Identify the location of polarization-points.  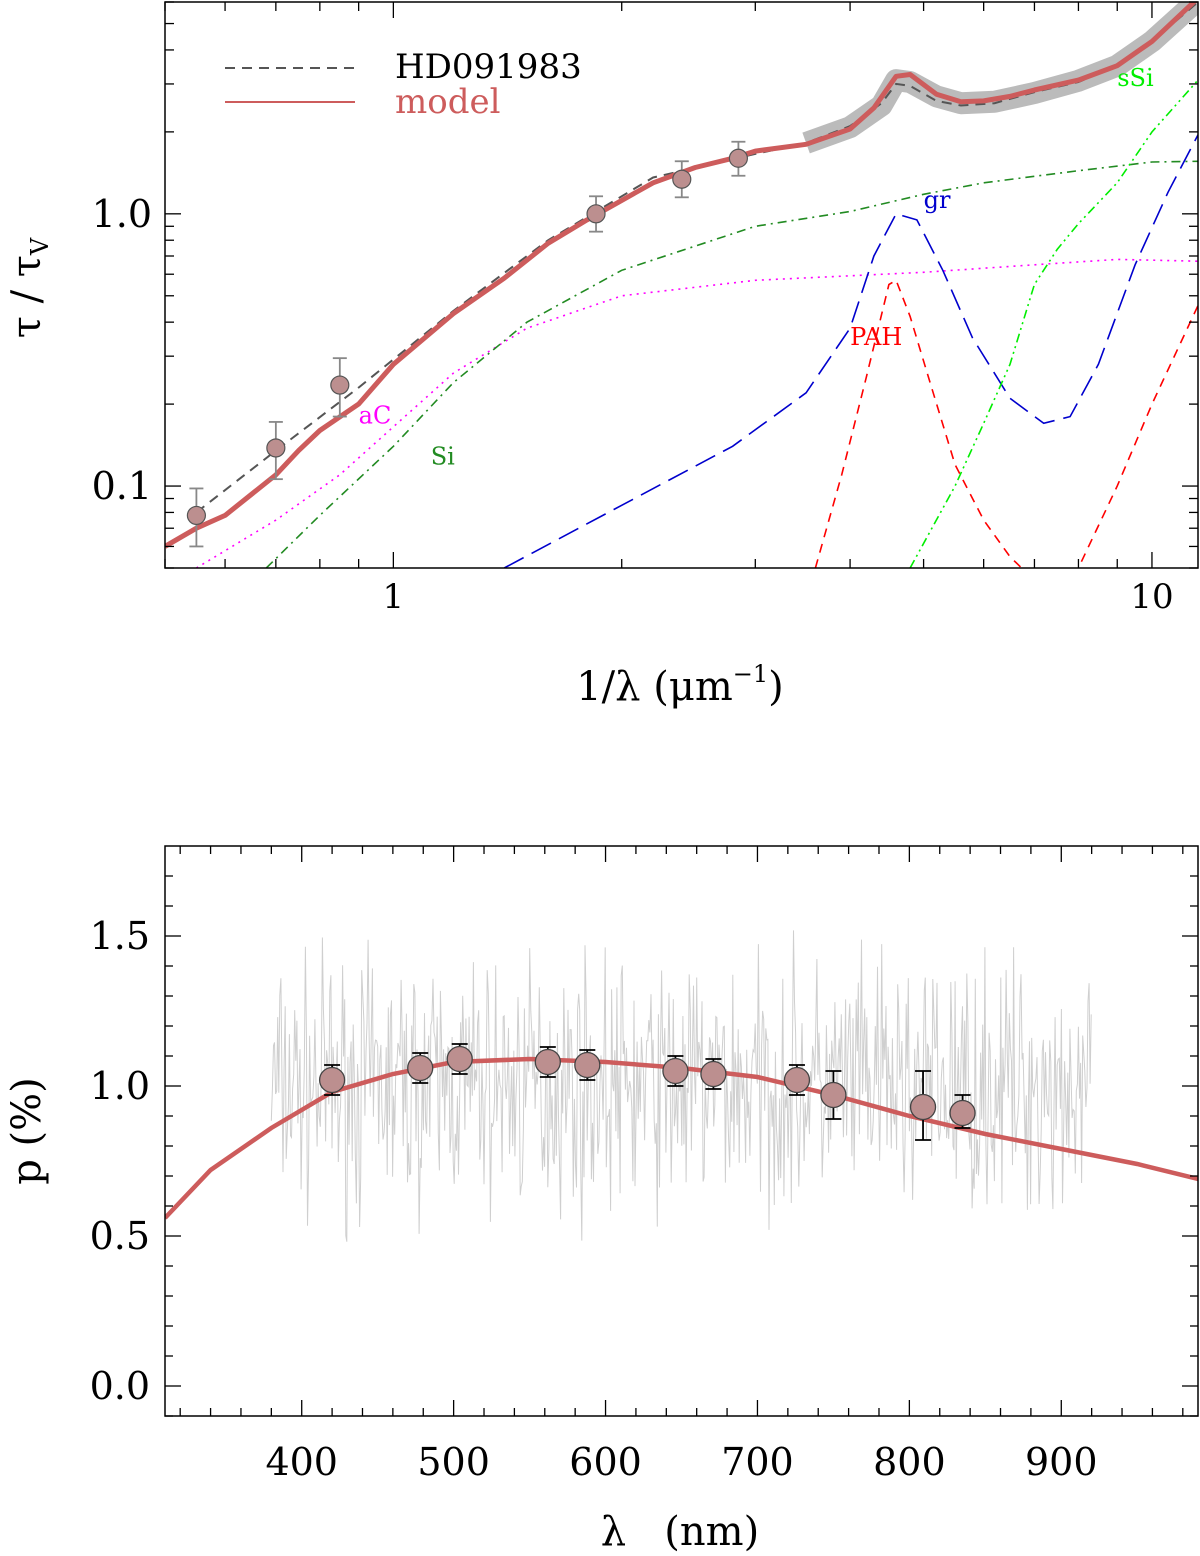
(647, 1092).